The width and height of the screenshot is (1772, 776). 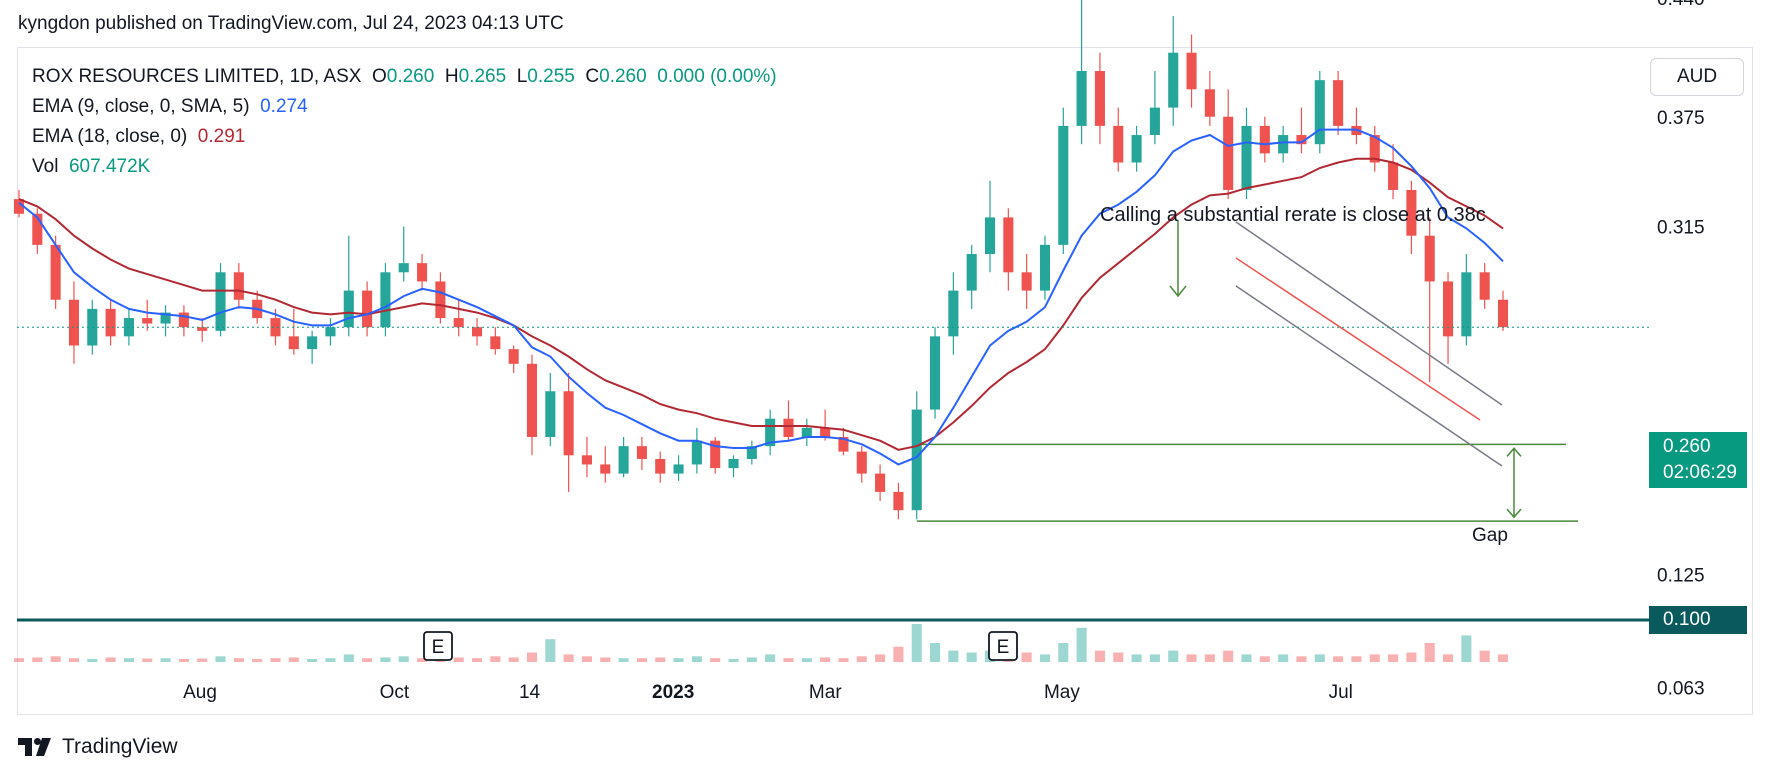 What do you see at coordinates (1514, 452) in the screenshot?
I see `gap-arrow-up` at bounding box center [1514, 452].